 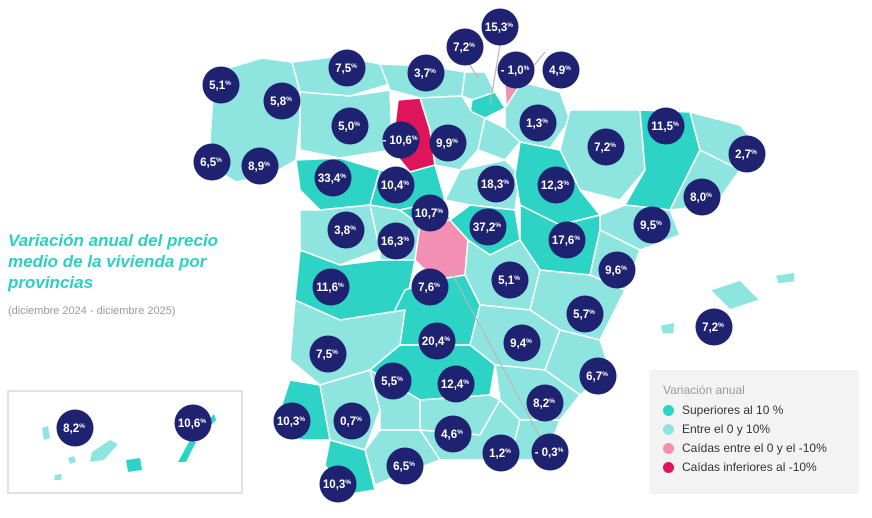 What do you see at coordinates (104, 451) in the screenshot?
I see `island-tenerife` at bounding box center [104, 451].